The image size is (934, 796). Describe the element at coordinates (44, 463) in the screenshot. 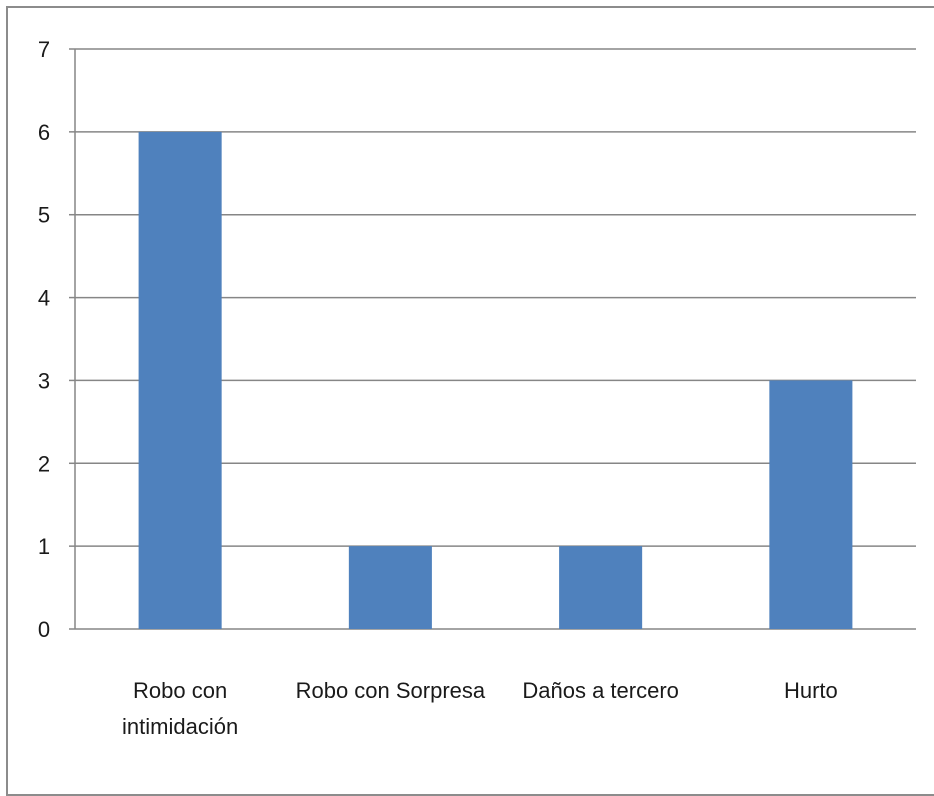

I see `y-tick-label: 2` at that location.